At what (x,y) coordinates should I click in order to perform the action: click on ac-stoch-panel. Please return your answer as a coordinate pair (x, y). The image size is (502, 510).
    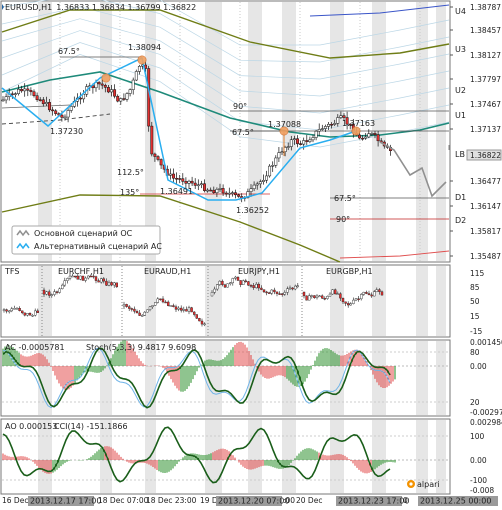
    Looking at the image, I should click on (225, 374).